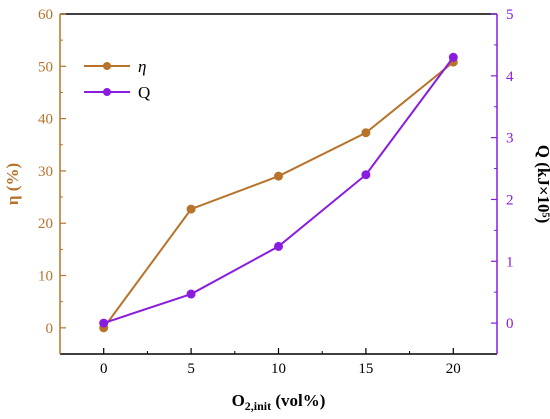 The image size is (550, 419). Describe the element at coordinates (453, 369) in the screenshot. I see `x-tick-label: 20` at that location.